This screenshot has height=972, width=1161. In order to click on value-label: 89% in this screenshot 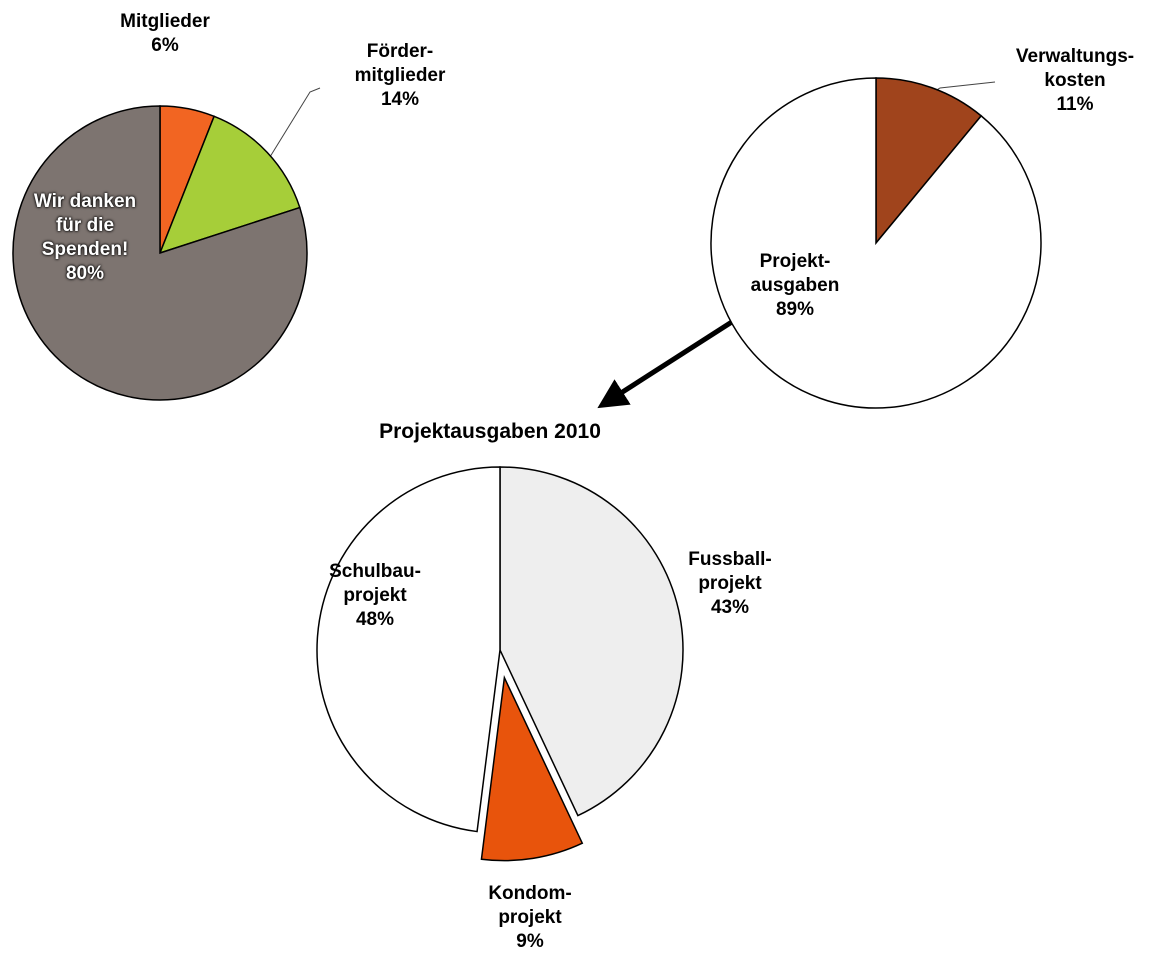, I will do `click(795, 309)`.